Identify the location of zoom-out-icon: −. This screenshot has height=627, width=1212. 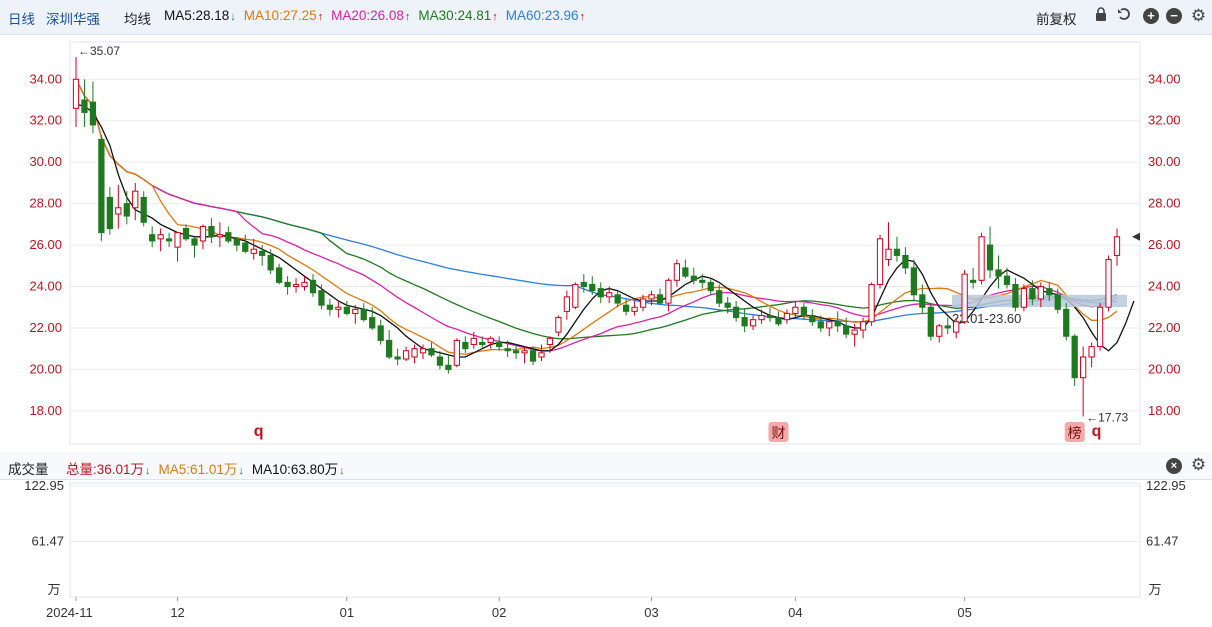
(1174, 16).